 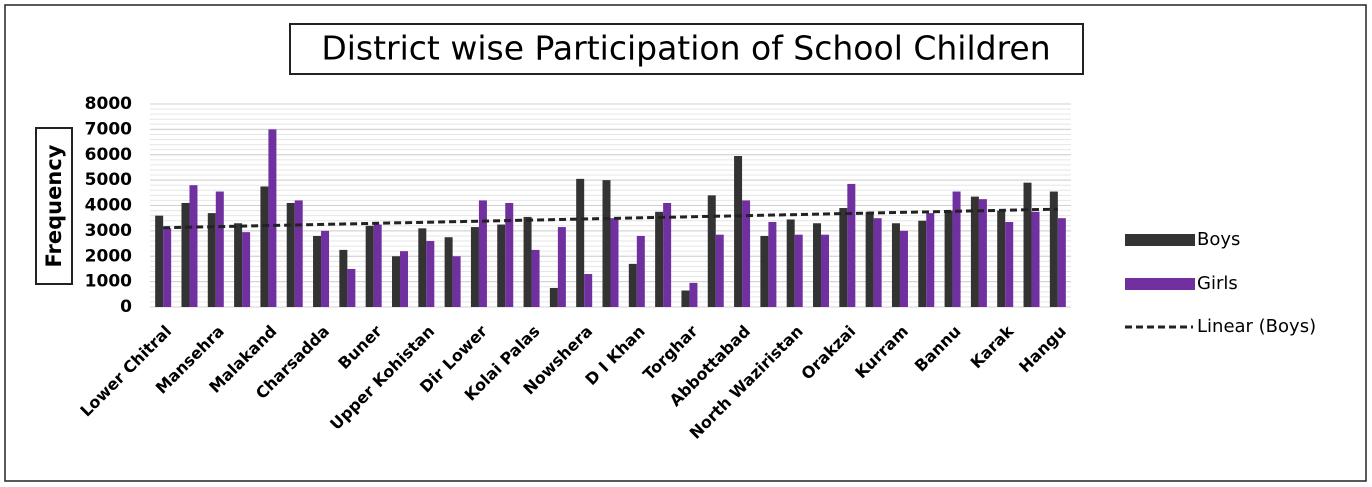 I want to click on y-tick-label: 7000, so click(x=108, y=129).